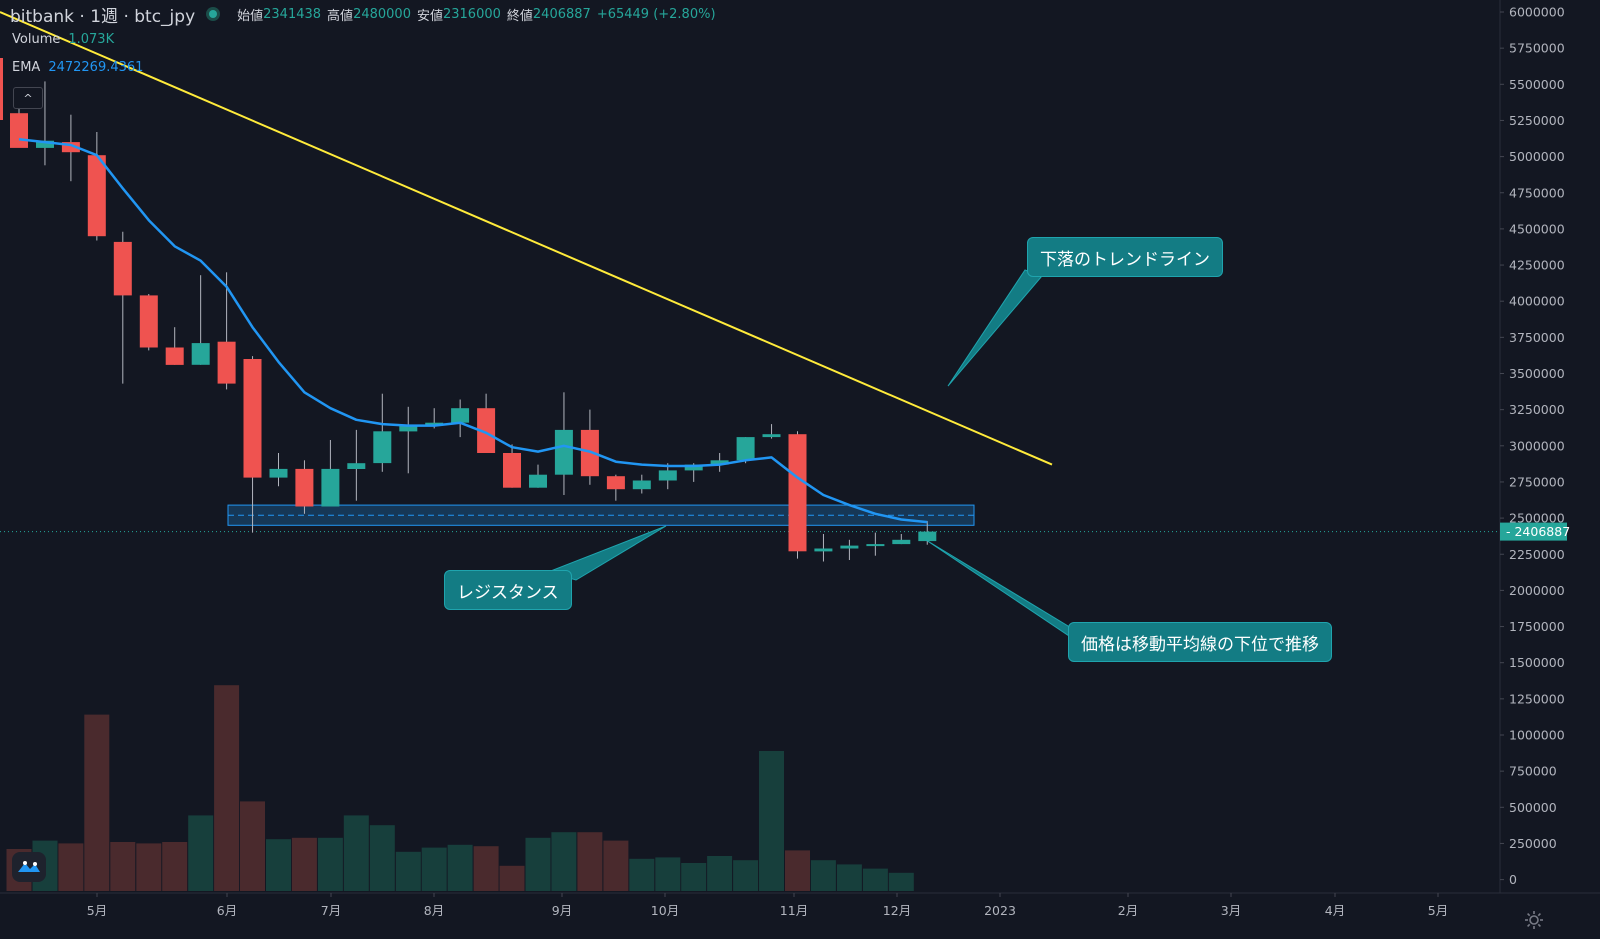  What do you see at coordinates (1537, 228) in the screenshot?
I see `price-tick-label: 4500000` at bounding box center [1537, 228].